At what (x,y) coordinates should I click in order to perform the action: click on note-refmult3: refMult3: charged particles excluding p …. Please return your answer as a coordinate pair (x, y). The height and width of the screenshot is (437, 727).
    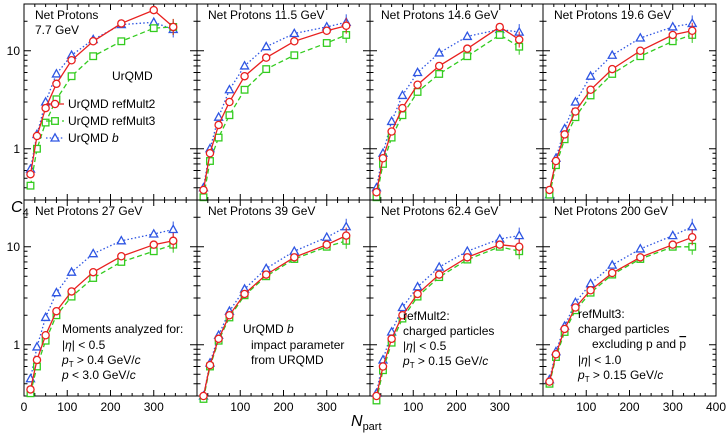
    Looking at the image, I should click on (631, 345).